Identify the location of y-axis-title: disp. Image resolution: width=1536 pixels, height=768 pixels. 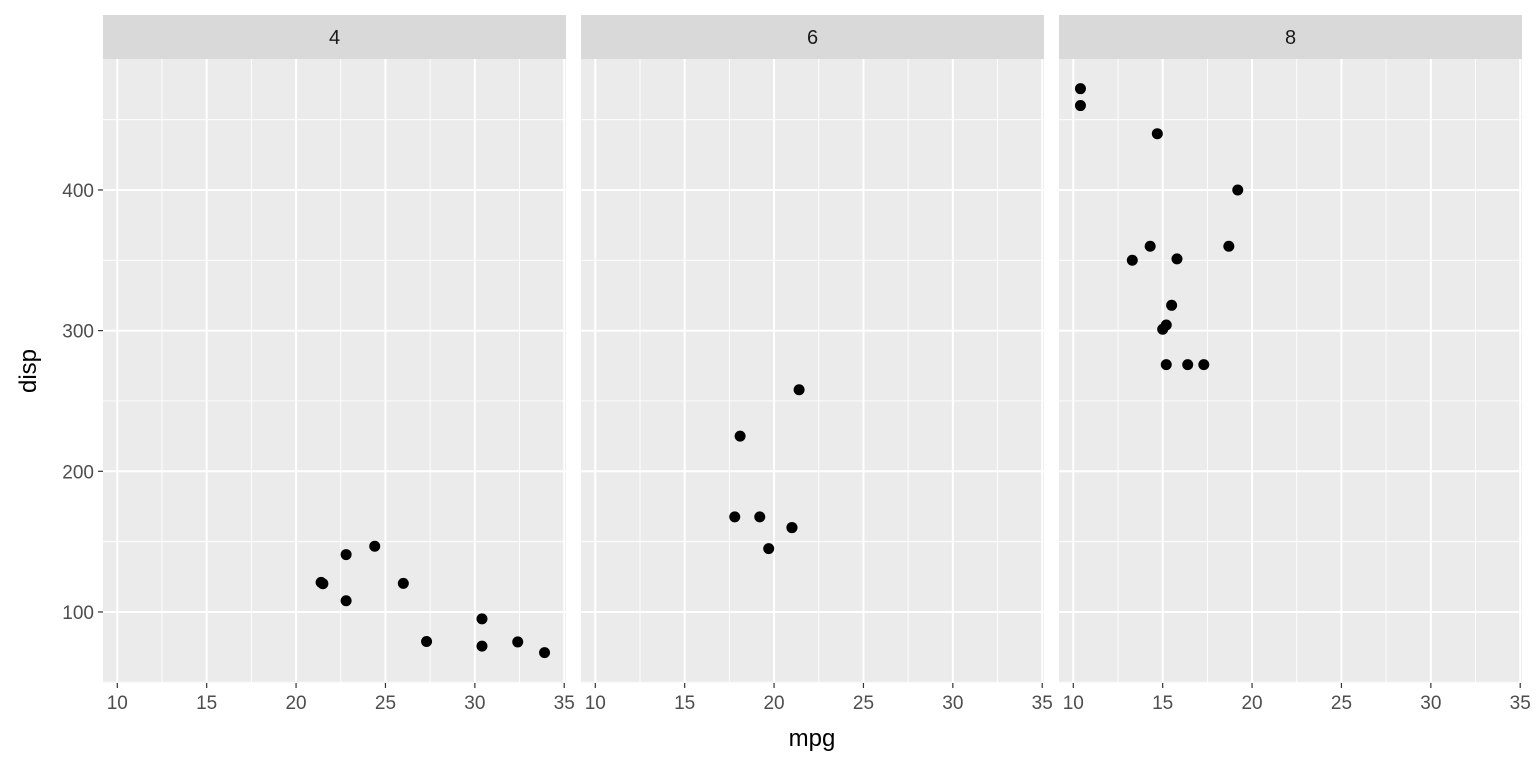
(28, 371).